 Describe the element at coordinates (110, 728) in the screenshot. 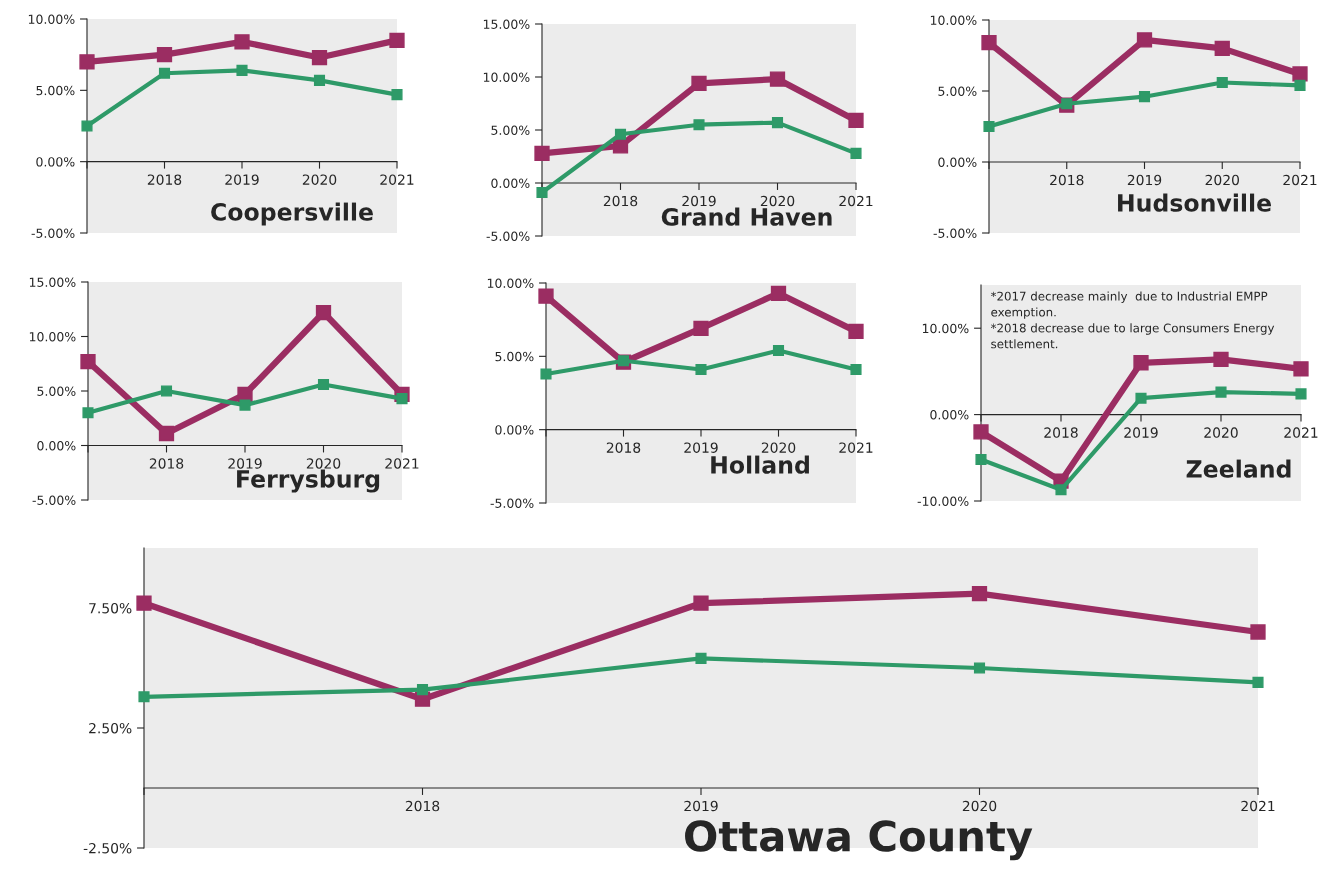

I see `y-tick-label: 2.50%` at that location.